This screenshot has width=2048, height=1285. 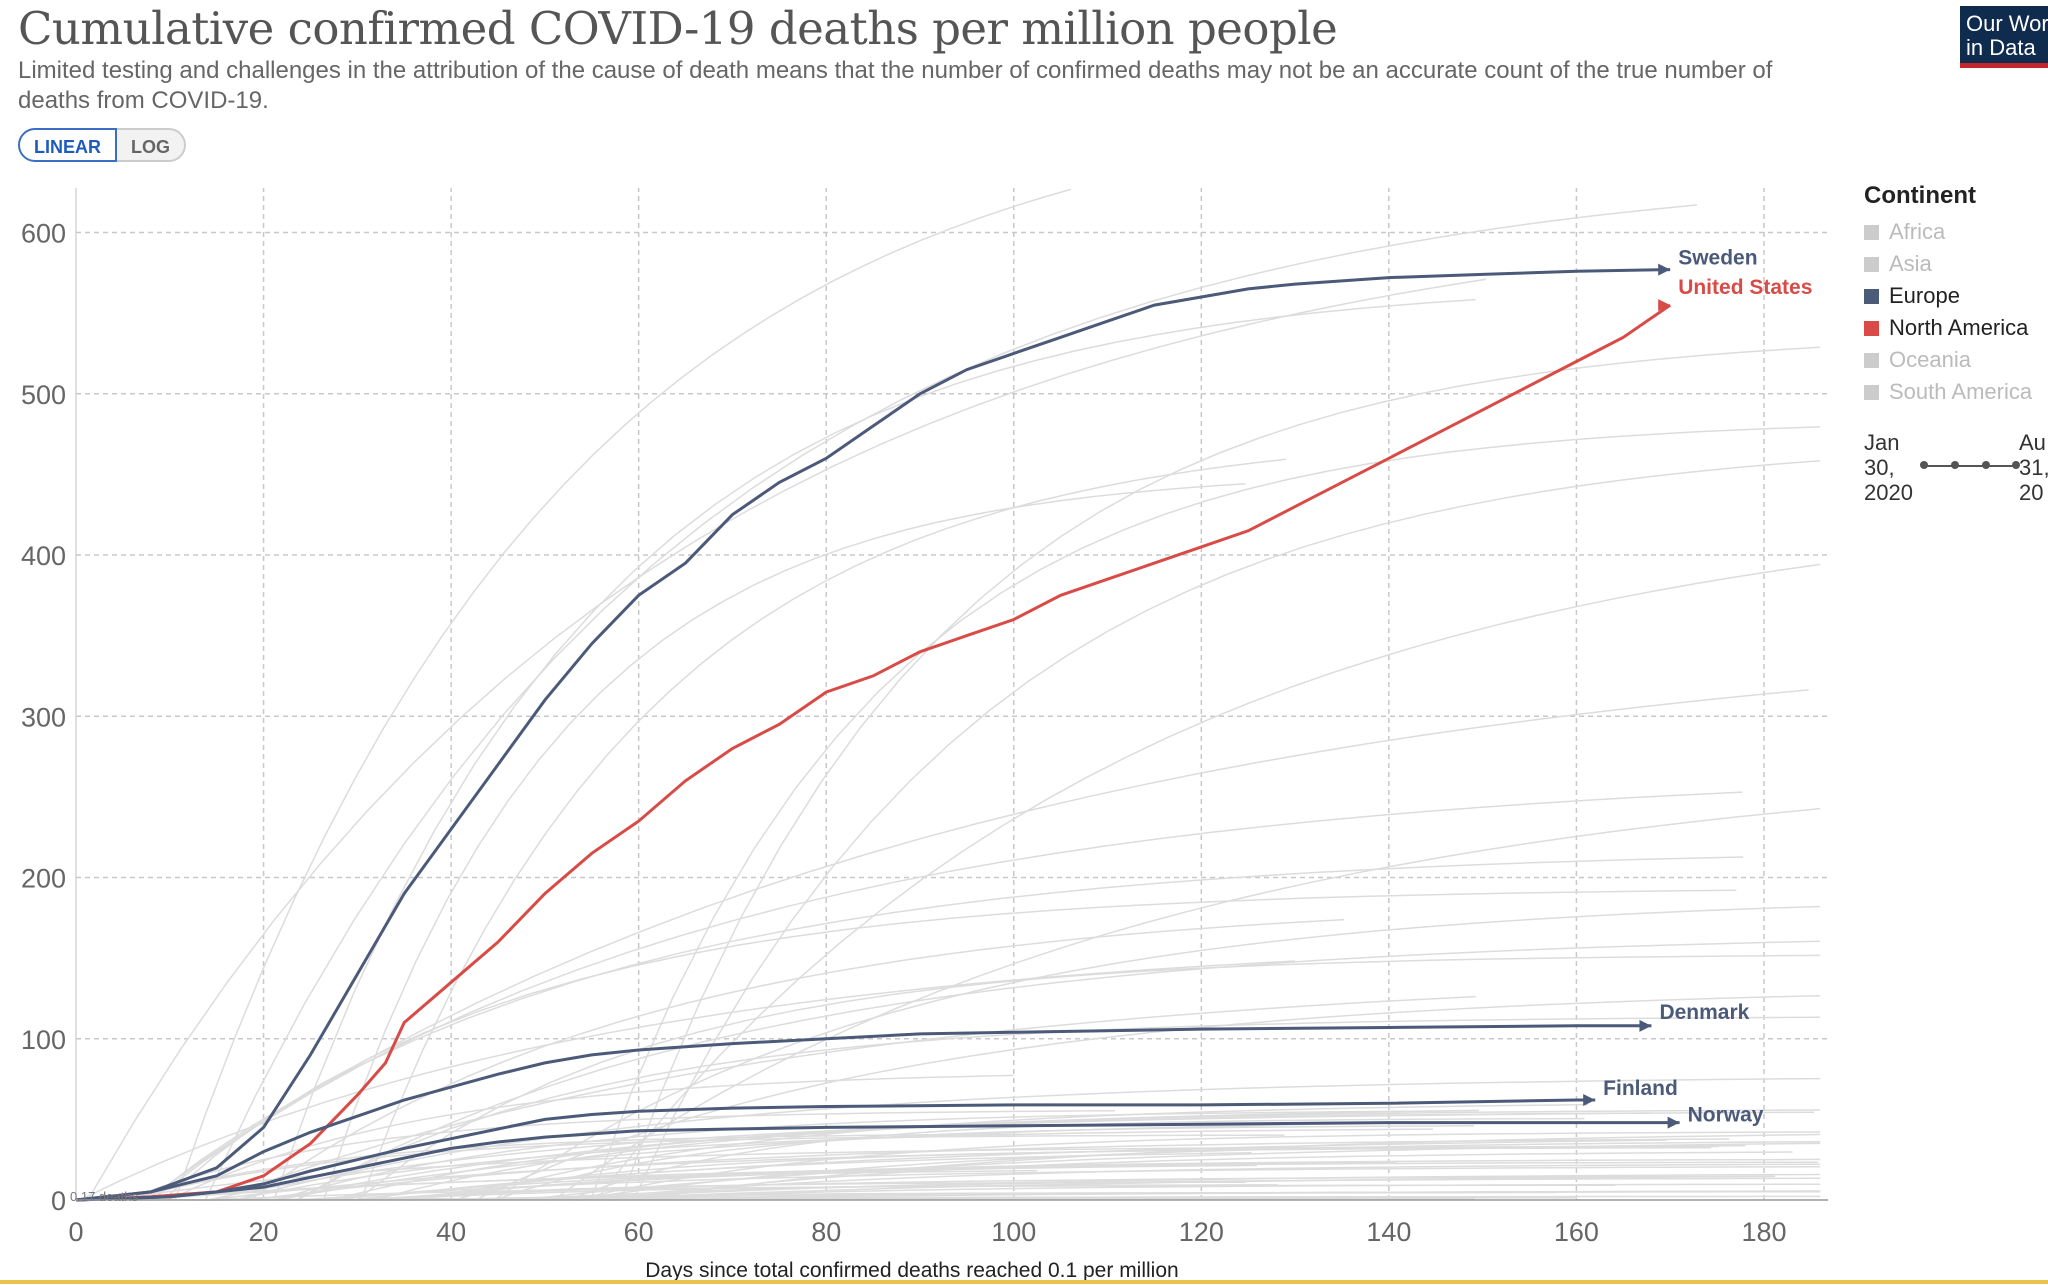 What do you see at coordinates (1959, 327) in the screenshot?
I see `legend-label: North America` at bounding box center [1959, 327].